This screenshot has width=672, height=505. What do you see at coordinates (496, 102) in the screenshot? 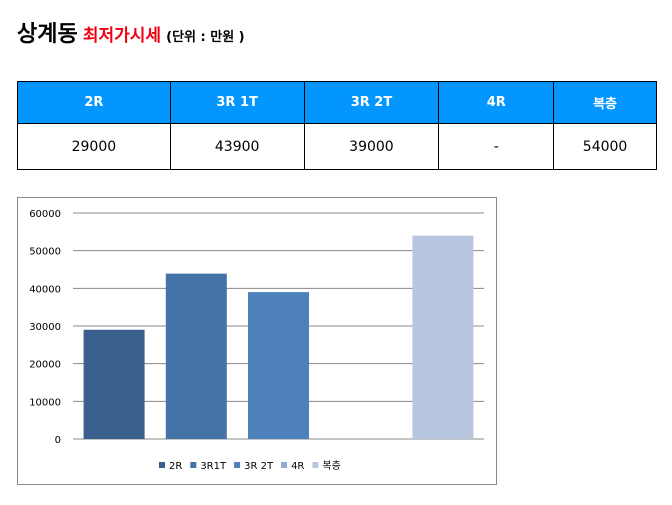
I see `header-cell: 4R` at bounding box center [496, 102].